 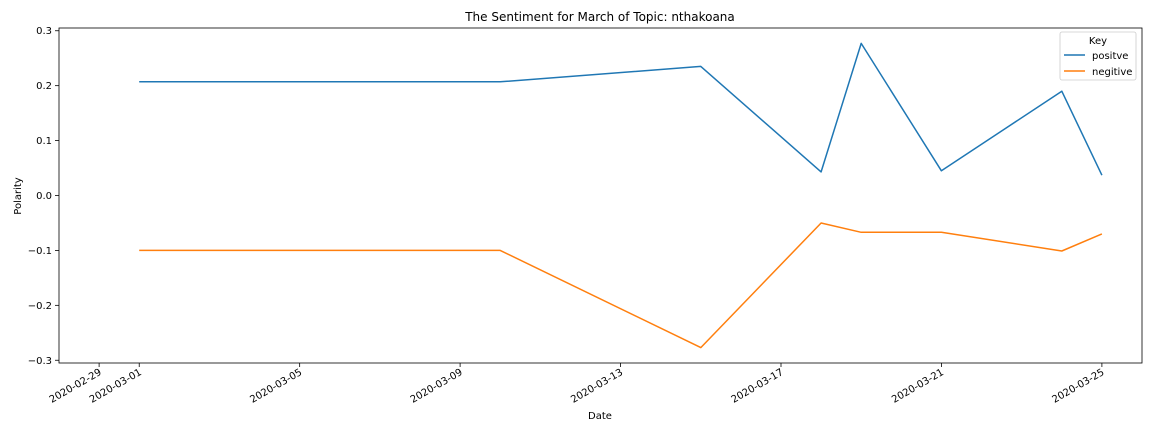 I want to click on x-tick-label: 2020-03-25, so click(x=1079, y=386).